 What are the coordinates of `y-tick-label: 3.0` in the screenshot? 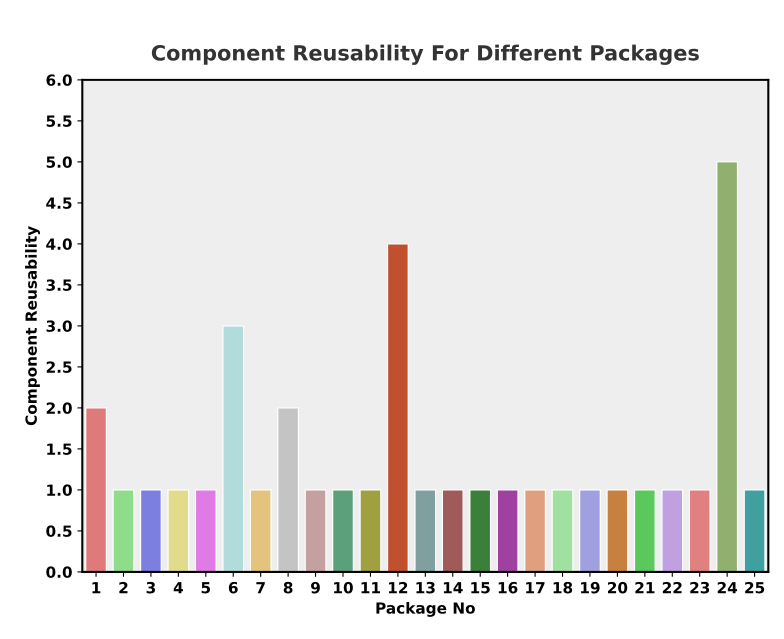 It's located at (59, 326).